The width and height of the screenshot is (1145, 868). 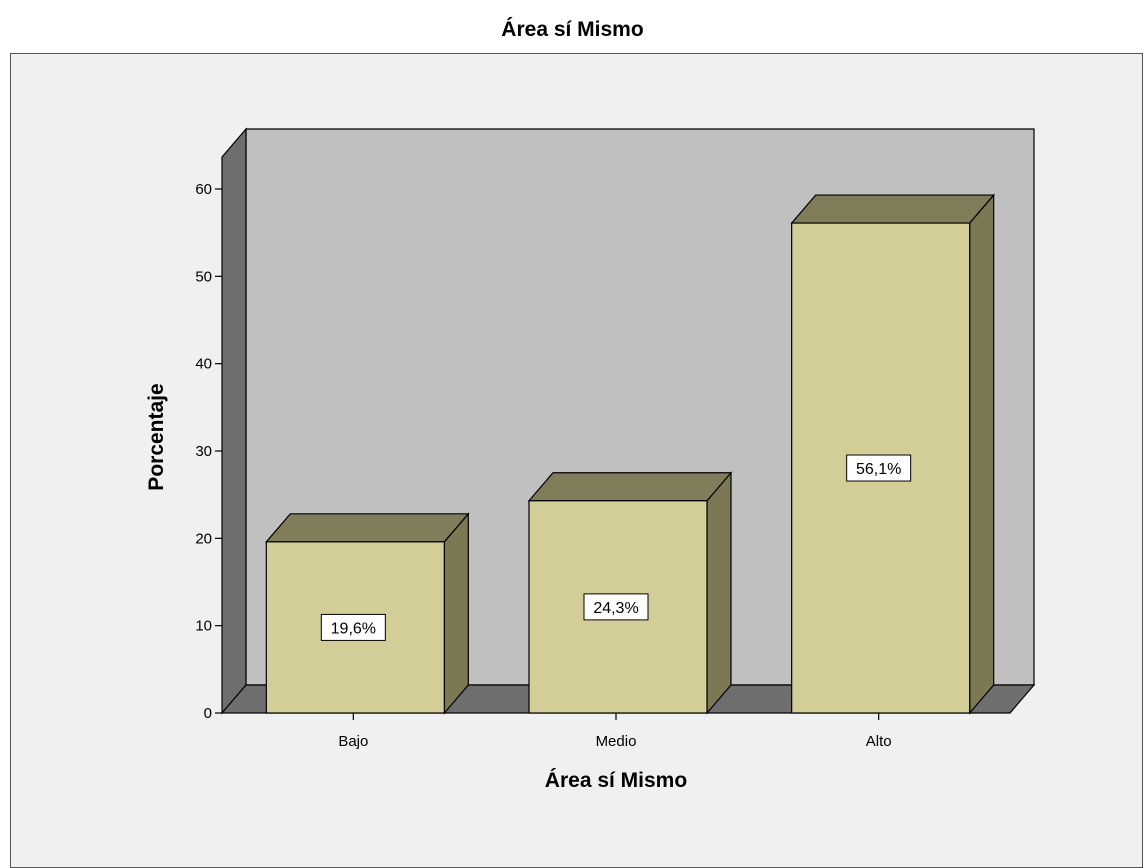 What do you see at coordinates (208, 713) in the screenshot?
I see `y-tick-label: 0` at bounding box center [208, 713].